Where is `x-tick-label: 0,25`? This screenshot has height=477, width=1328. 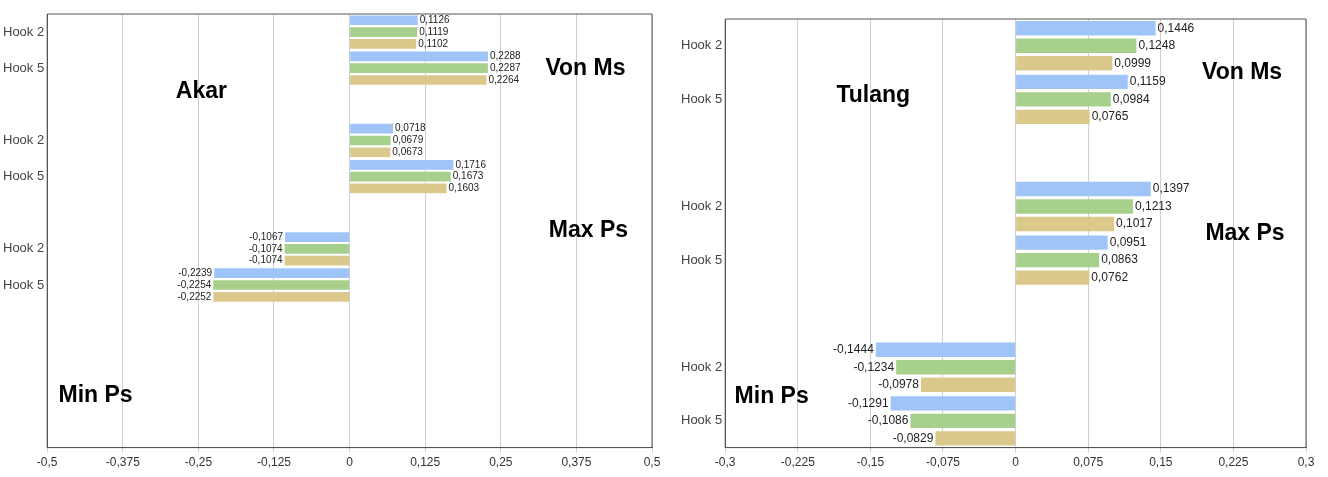 x-tick-label: 0,25 is located at coordinates (501, 462).